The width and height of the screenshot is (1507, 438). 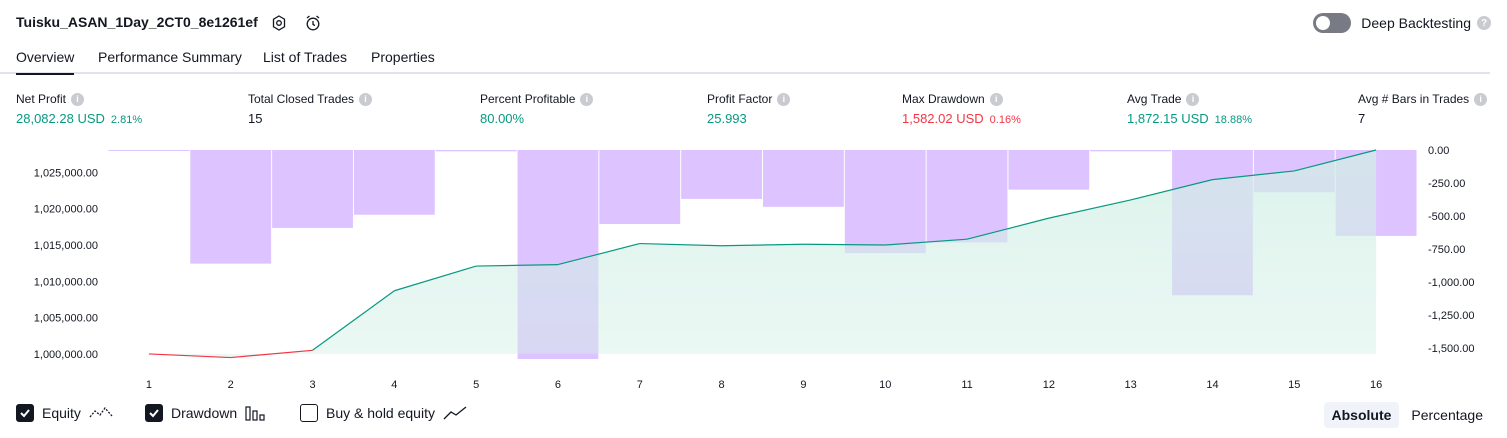 What do you see at coordinates (79, 109) in the screenshot?
I see `metric-net-profit: Net Profit i 28,082.28 USD 2.81%` at bounding box center [79, 109].